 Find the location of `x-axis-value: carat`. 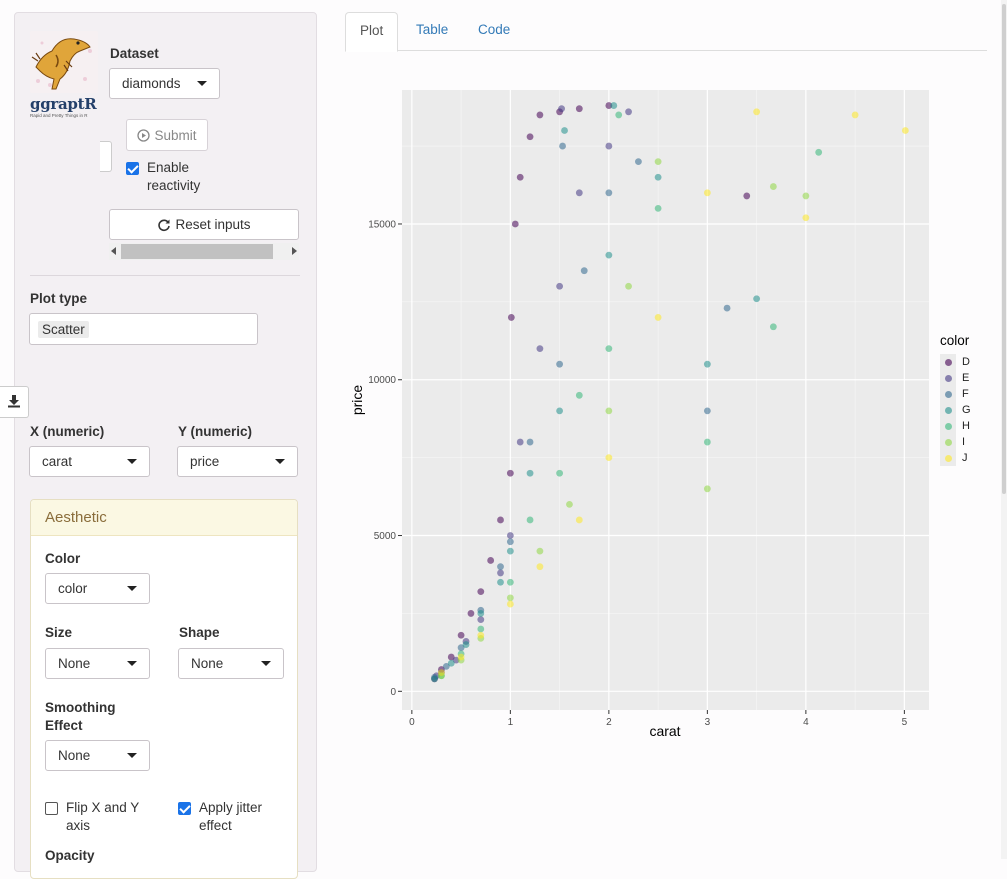

x-axis-value: carat is located at coordinates (57, 461).